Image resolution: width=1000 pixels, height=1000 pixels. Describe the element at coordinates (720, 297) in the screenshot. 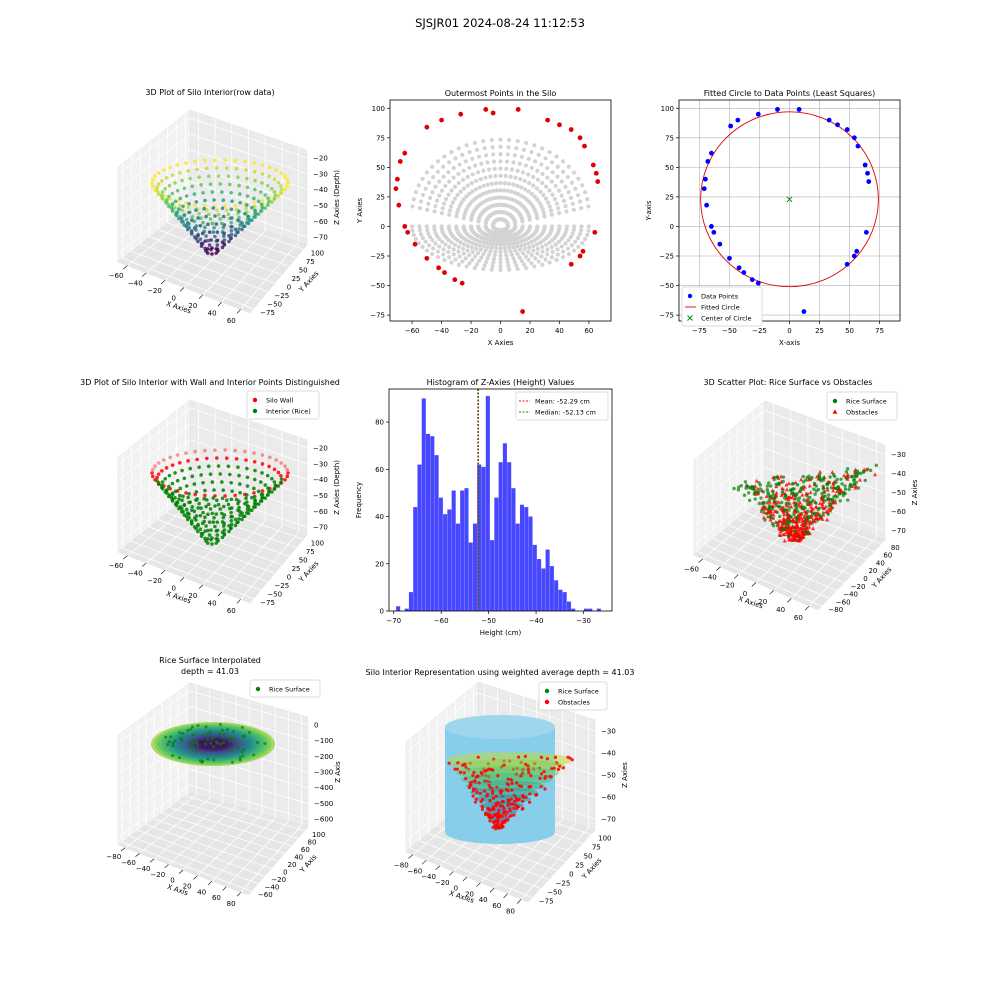

I see `legend-label: Data Points` at that location.